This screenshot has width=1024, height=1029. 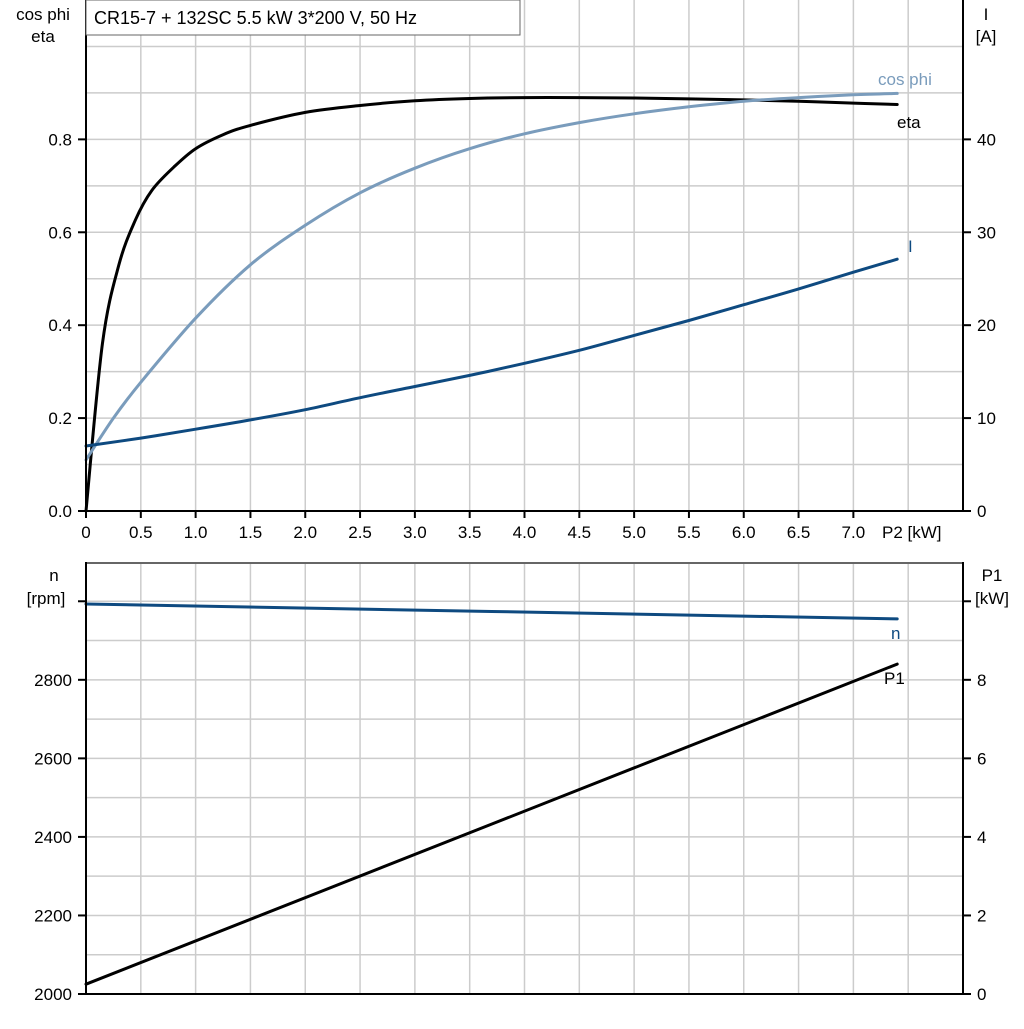 What do you see at coordinates (992, 598) in the screenshot?
I see `bottom-right-axis-label-2: [kW]` at bounding box center [992, 598].